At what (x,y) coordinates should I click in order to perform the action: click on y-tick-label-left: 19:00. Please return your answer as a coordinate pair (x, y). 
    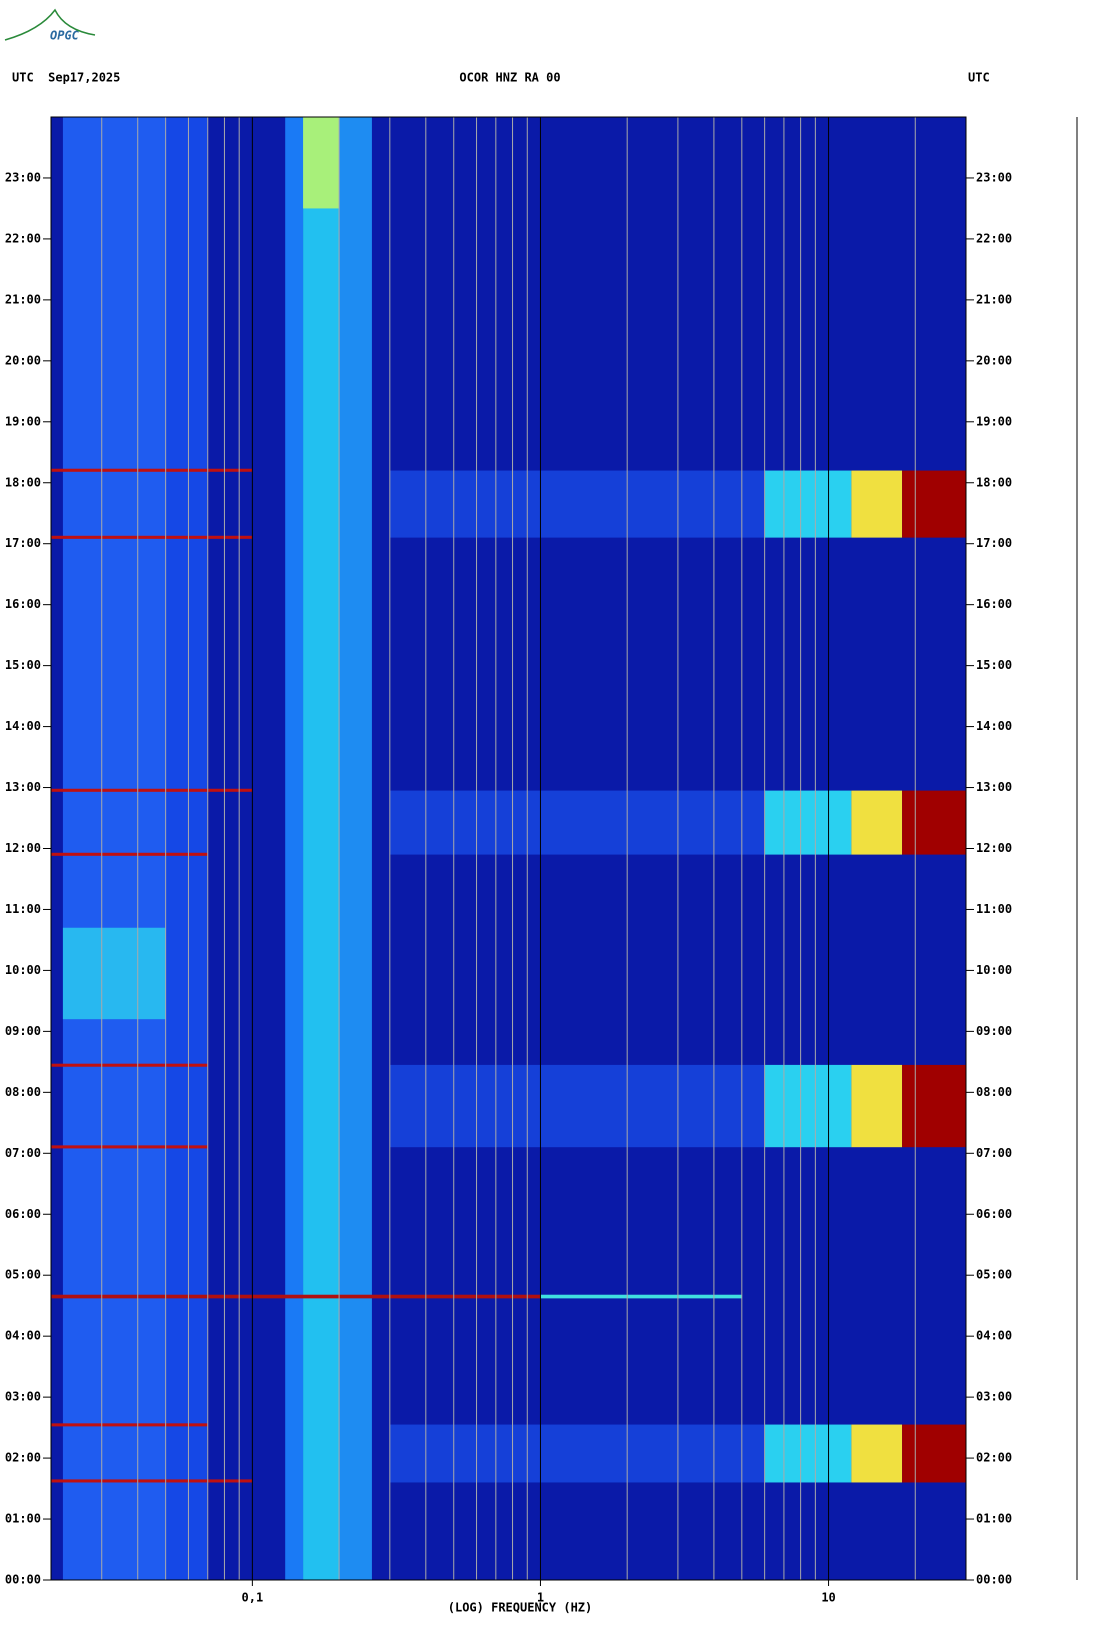
    Looking at the image, I should click on (23, 421).